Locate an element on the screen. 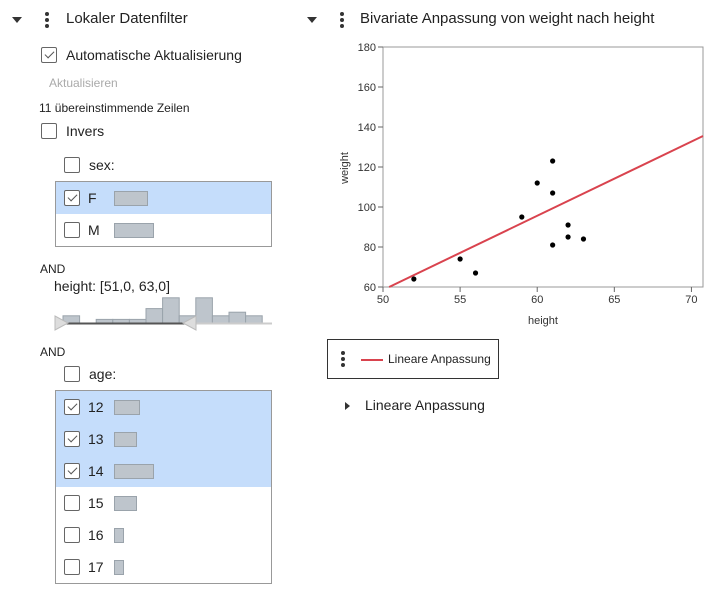  age-item: 13 is located at coordinates (163, 439).